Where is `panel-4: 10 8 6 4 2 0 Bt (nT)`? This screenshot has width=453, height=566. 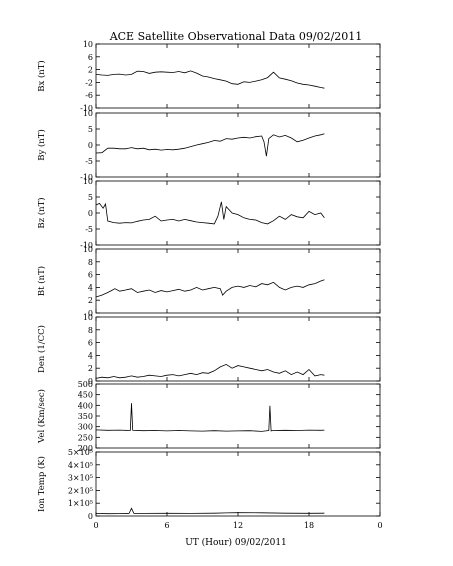 panel-4: 10 8 6 4 2 0 Bt (nT) is located at coordinates (208, 281).